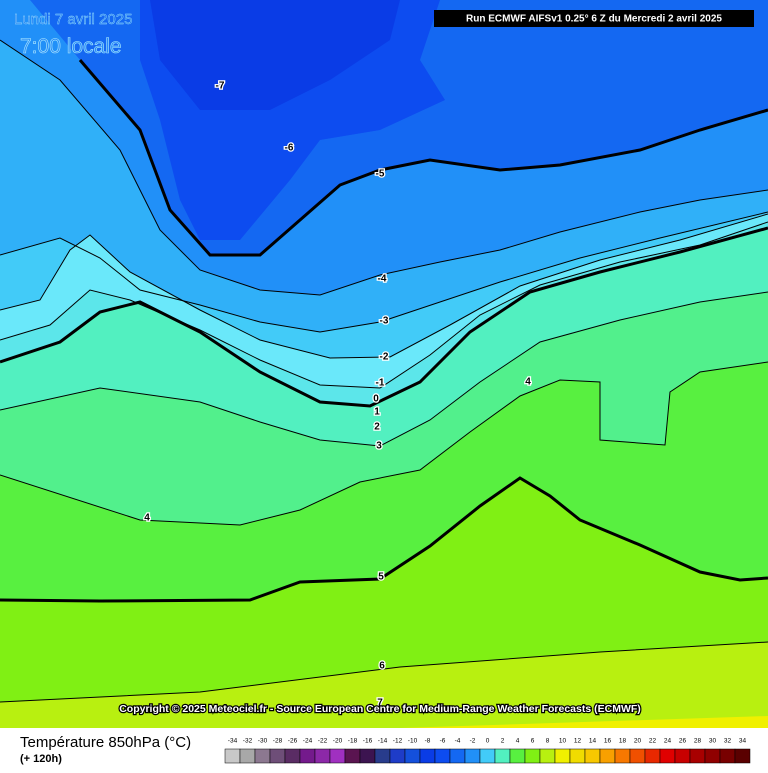 The height and width of the screenshot is (773, 768). What do you see at coordinates (698, 741) in the screenshot?
I see `scale-label: 28` at bounding box center [698, 741].